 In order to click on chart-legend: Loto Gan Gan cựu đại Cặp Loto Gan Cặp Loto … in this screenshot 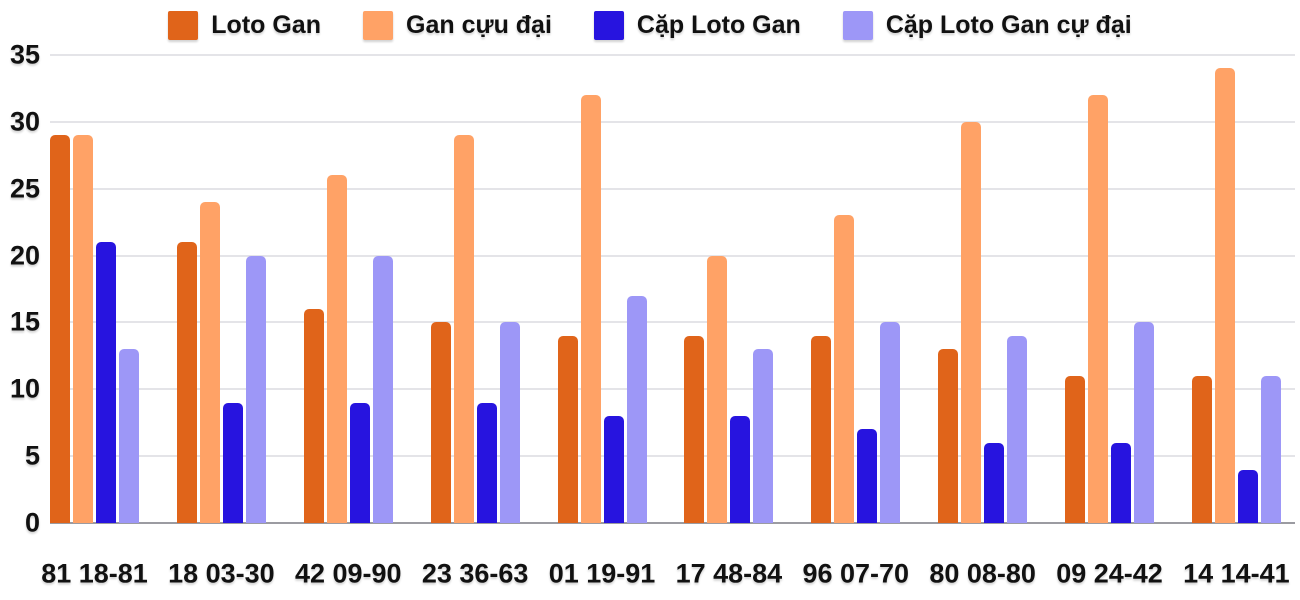, I will do `click(650, 25)`.